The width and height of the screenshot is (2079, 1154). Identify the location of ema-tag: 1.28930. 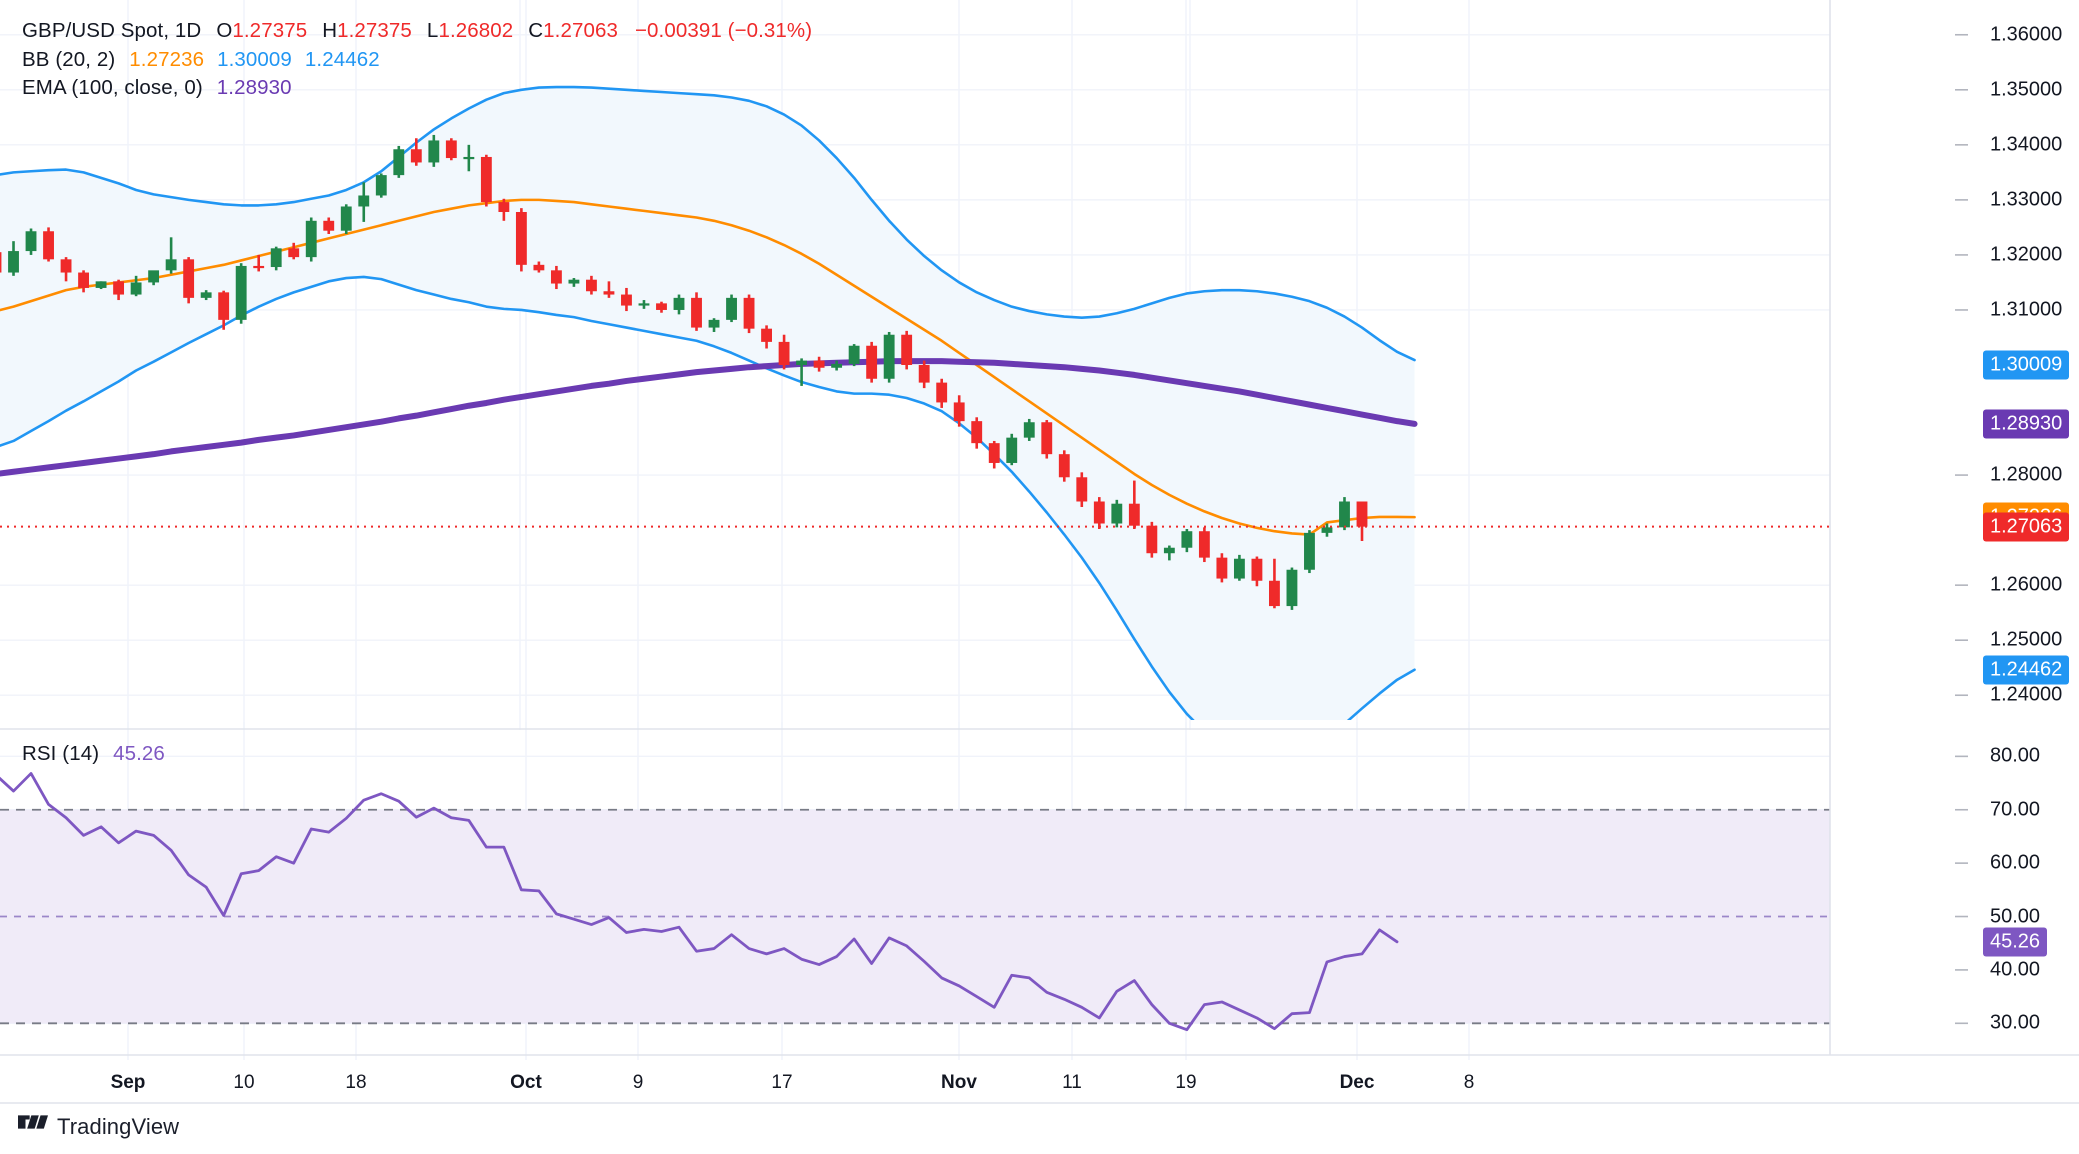
(2026, 424).